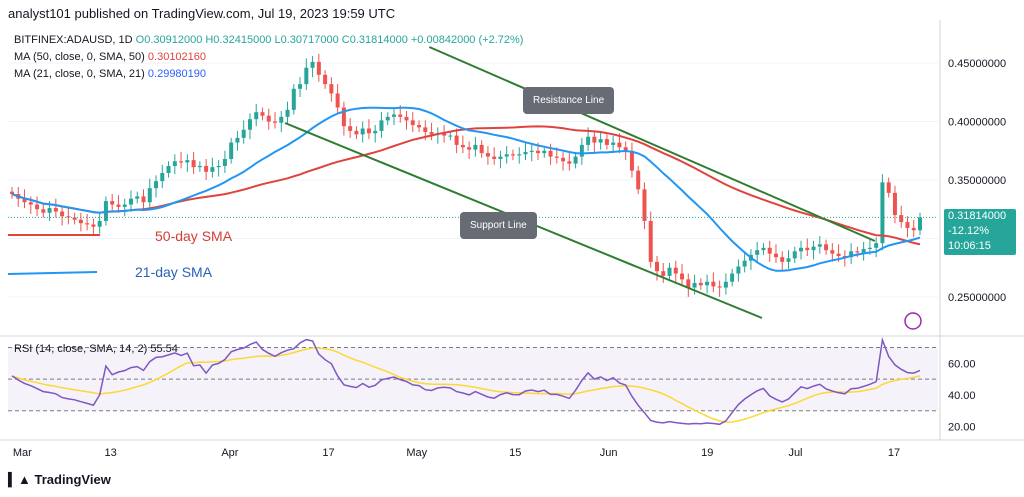 This screenshot has height=497, width=1024. I want to click on current-price-tag: 0.31814000 -12.12% 10:06:15, so click(980, 232).